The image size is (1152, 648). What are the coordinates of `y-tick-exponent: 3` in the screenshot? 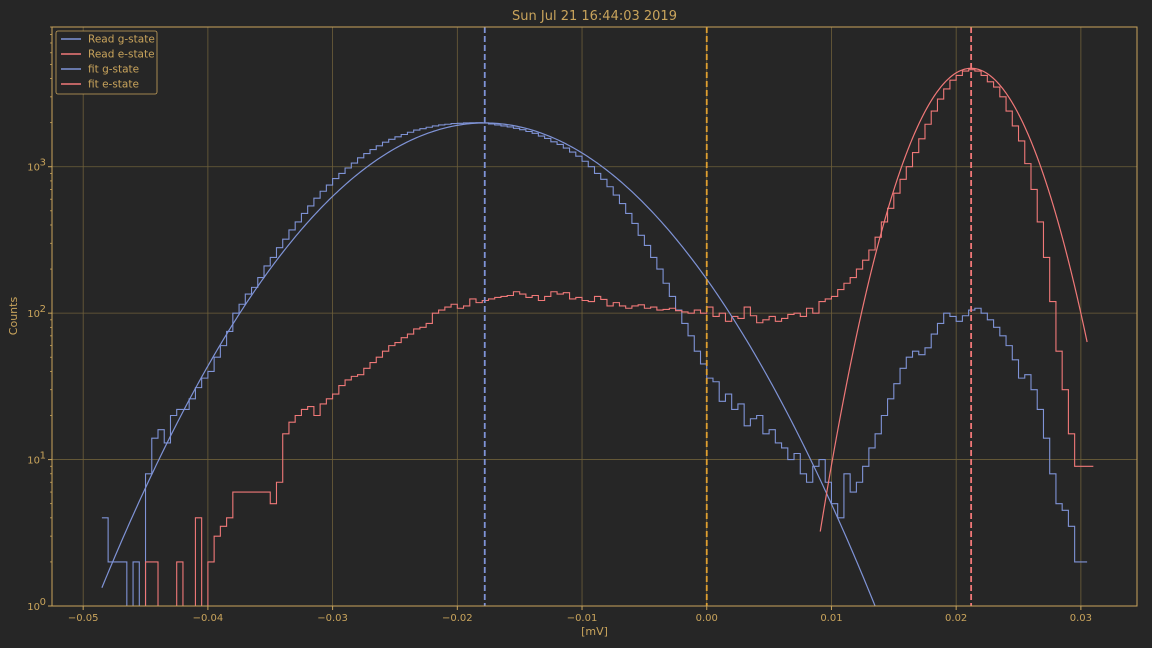 It's located at (43, 163).